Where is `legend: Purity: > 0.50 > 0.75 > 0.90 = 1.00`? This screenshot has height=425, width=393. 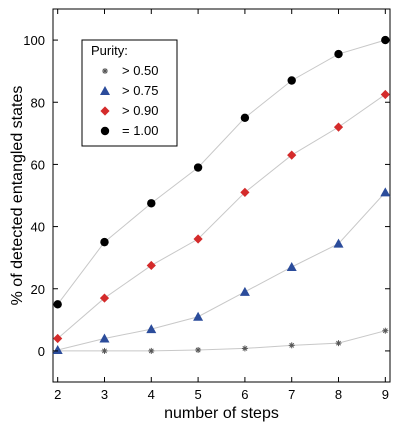
legend: Purity: > 0.50 > 0.75 > 0.90 = 1.00 is located at coordinates (129, 93).